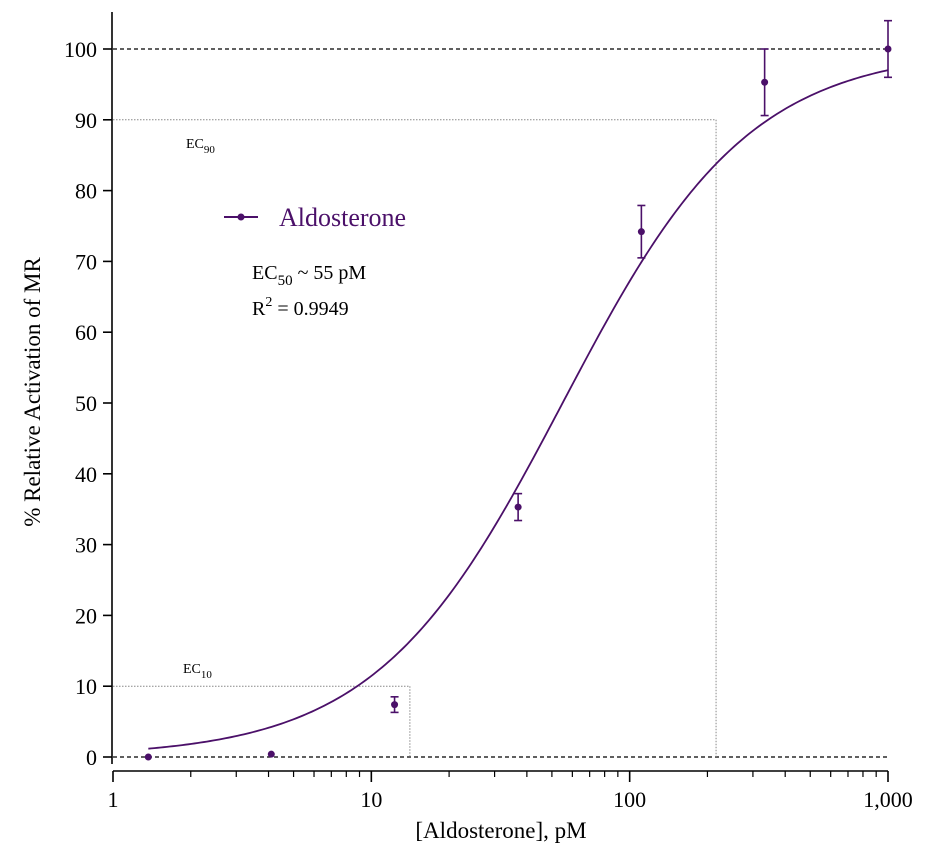  Describe the element at coordinates (195, 144) in the screenshot. I see `ec90-main: EC` at that location.